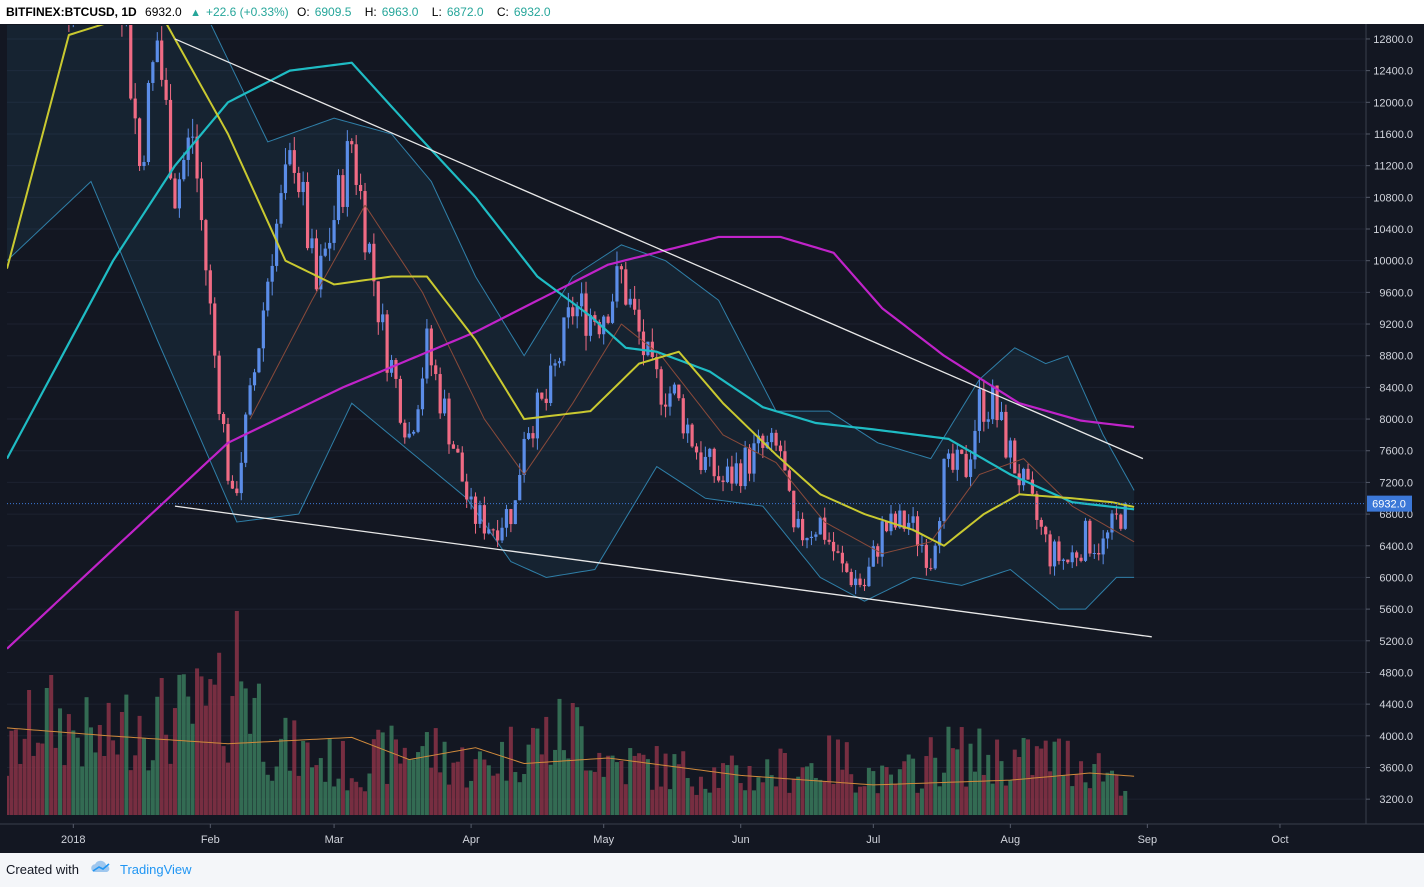 The height and width of the screenshot is (888, 1424). What do you see at coordinates (1393, 167) in the screenshot?
I see `y-tick-label: 11200.0` at bounding box center [1393, 167].